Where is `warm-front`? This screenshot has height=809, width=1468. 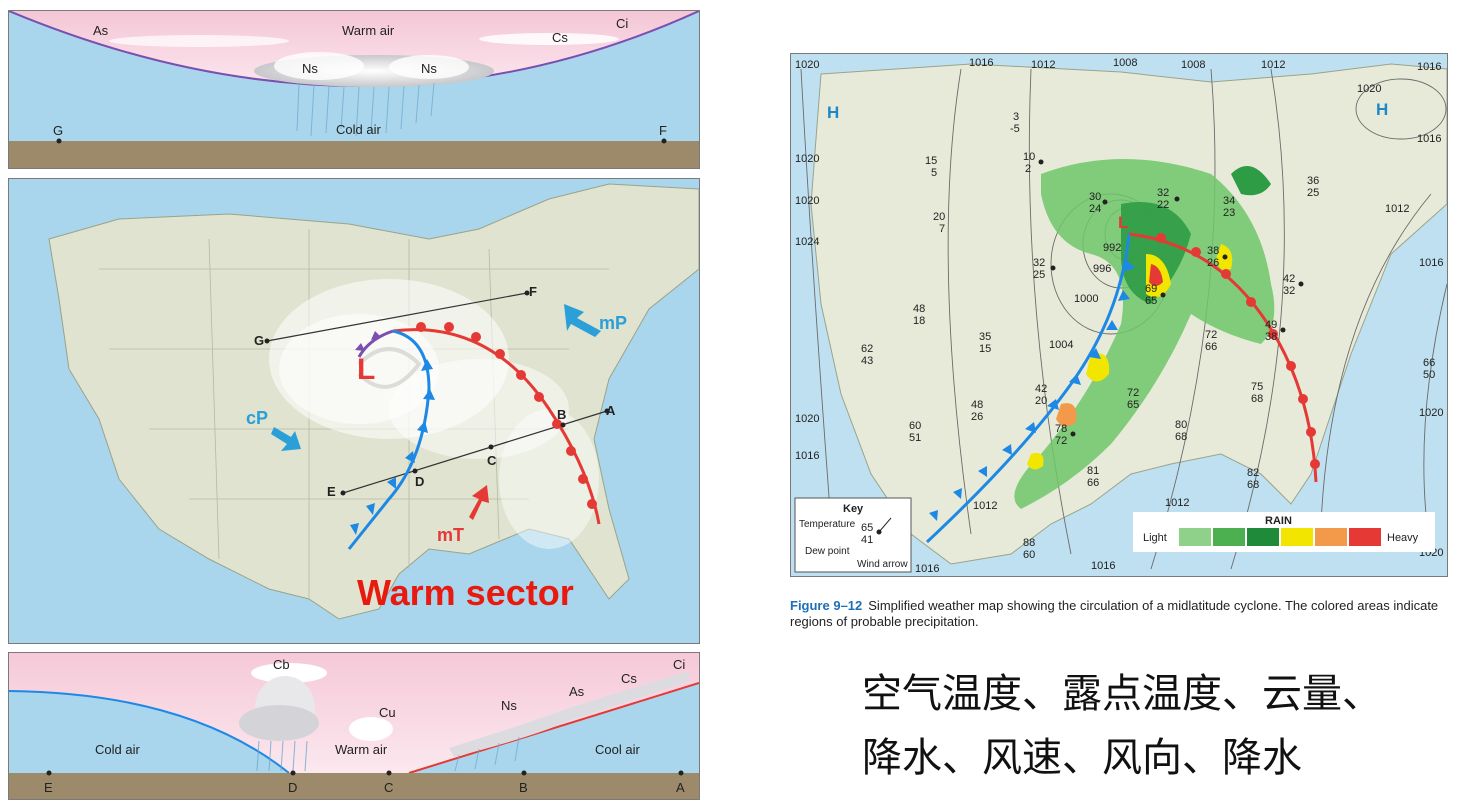
warm-front is located at coordinates (496, 426).